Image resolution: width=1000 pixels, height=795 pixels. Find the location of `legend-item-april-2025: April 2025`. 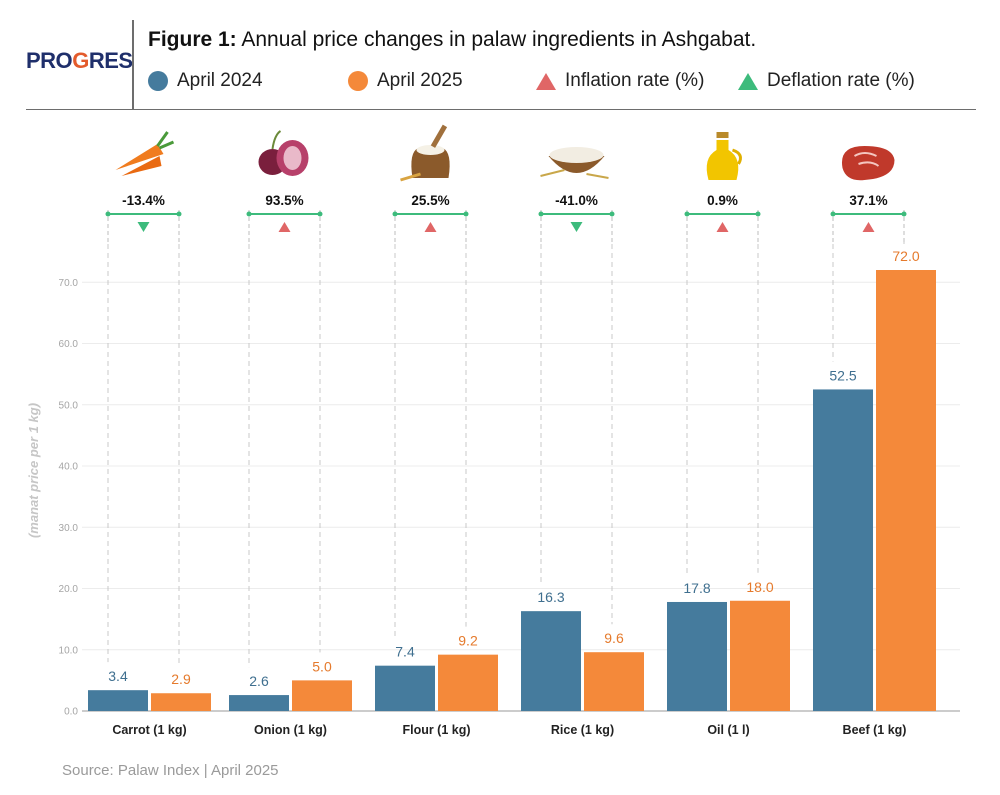

legend-item-april-2025: April 2025 is located at coordinates (405, 81).